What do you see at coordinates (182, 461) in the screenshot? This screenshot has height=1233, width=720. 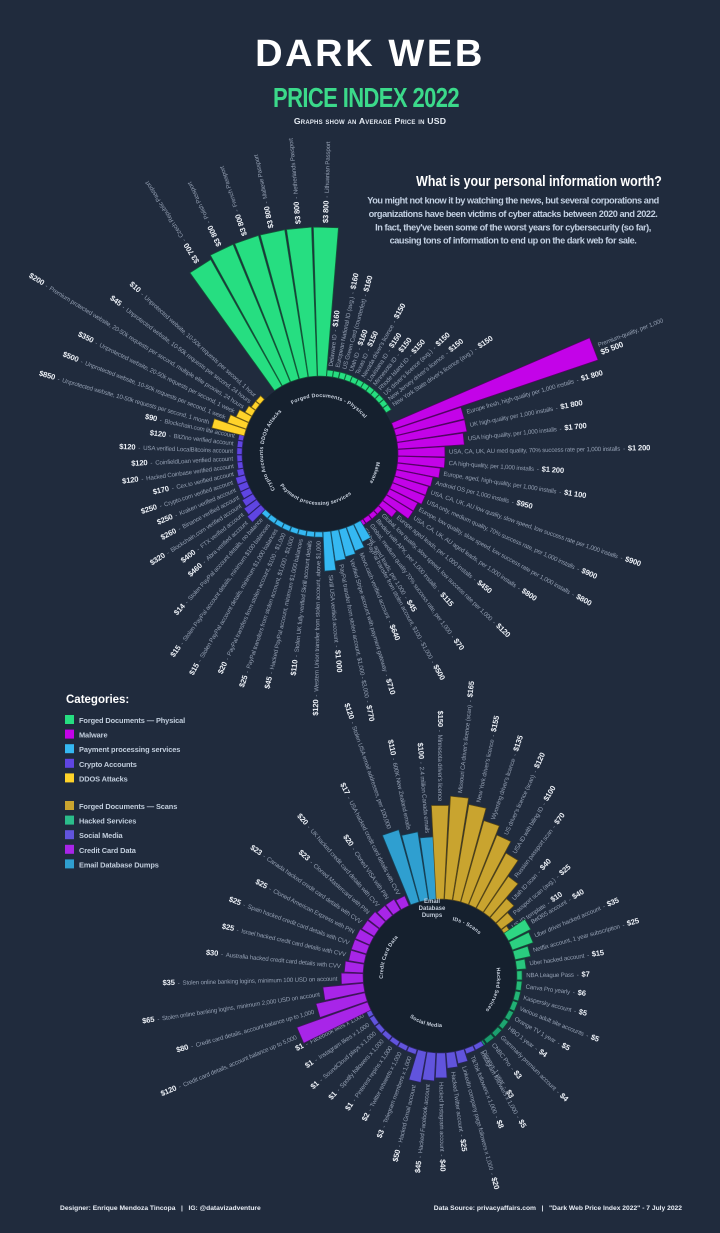 I see `svg-text:$120 - CoinfieldLoan verified: $120 - CoinfieldLoan verified account` at bounding box center [182, 461].